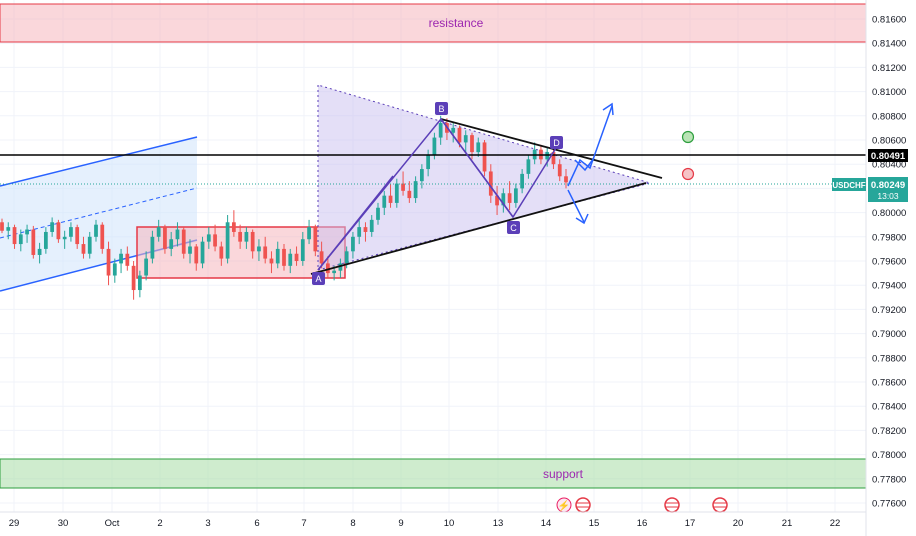 The height and width of the screenshot is (536, 916). What do you see at coordinates (207, 523) in the screenshot?
I see `x-tick-label: 3` at bounding box center [207, 523].